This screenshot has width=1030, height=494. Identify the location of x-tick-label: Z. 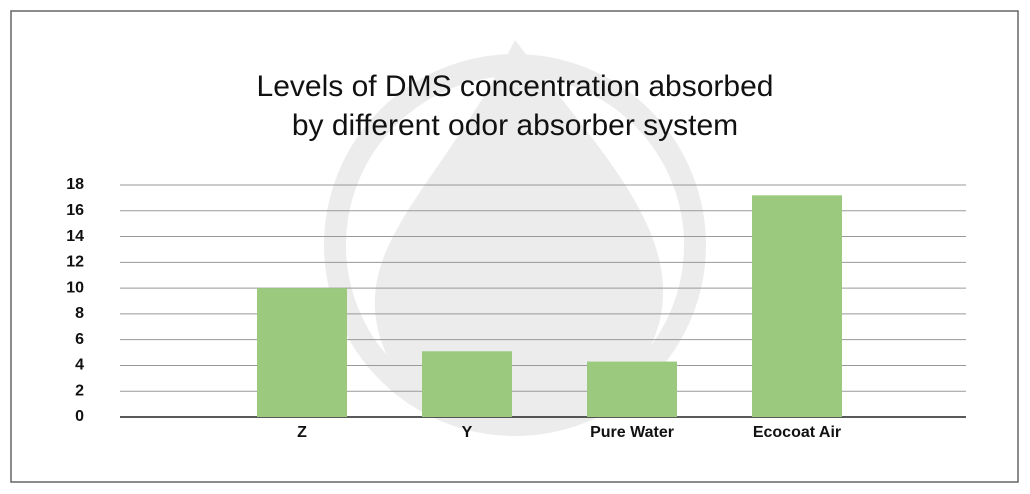
(302, 432).